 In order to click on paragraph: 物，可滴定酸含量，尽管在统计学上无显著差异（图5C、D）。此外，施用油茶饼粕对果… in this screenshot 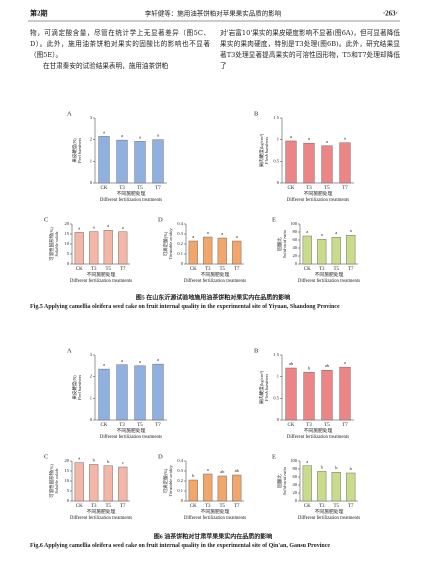, I will do `click(120, 44)`.